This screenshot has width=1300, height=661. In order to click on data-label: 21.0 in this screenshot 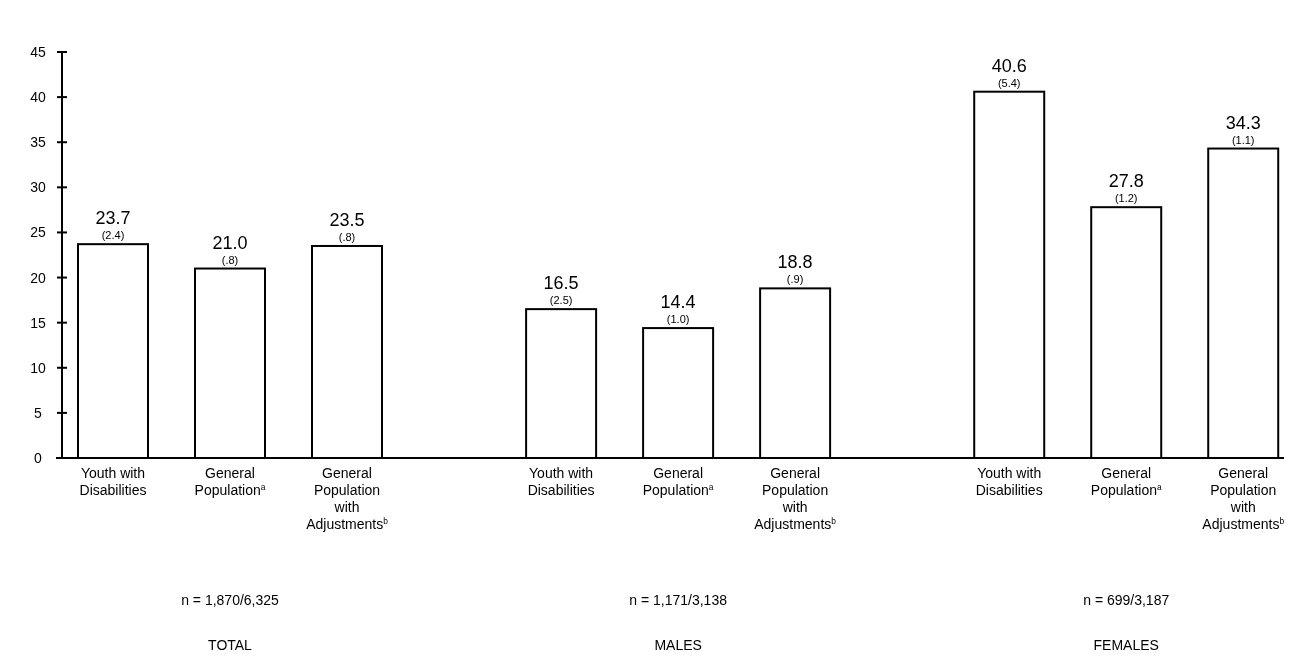, I will do `click(230, 242)`.